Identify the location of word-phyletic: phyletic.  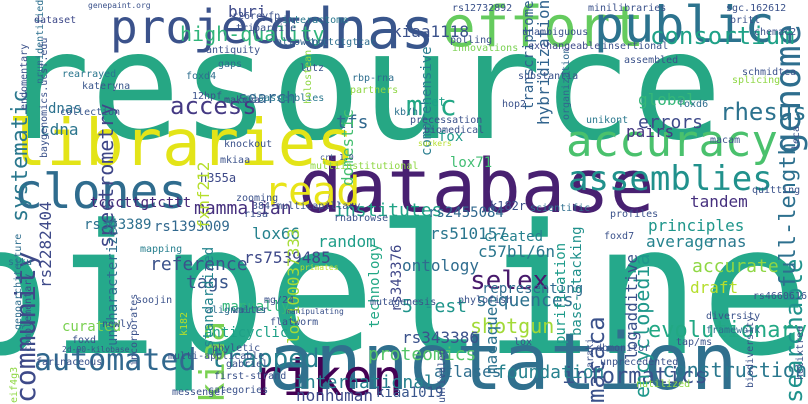
(236, 348).